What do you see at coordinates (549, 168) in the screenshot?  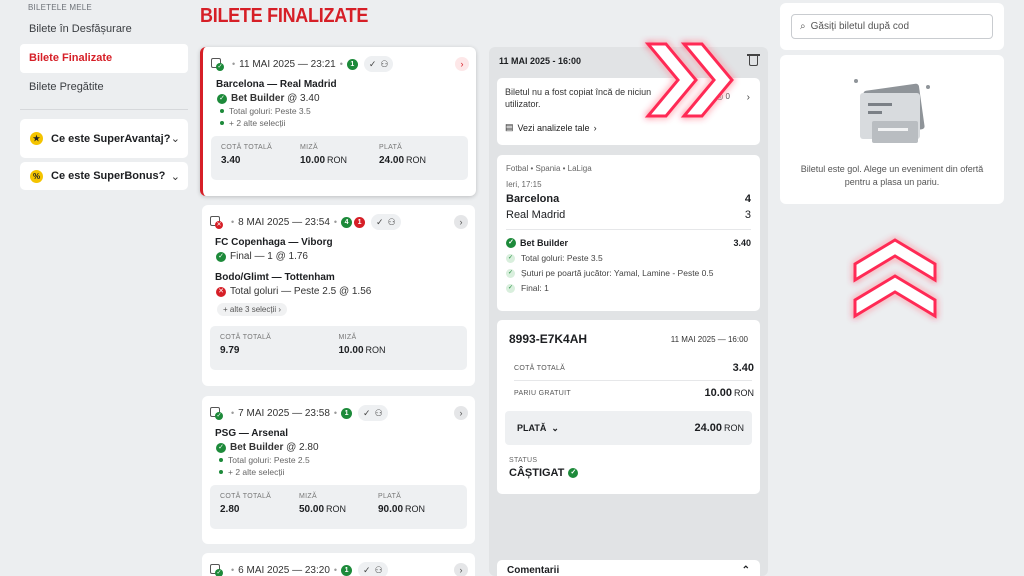 I see `breadcrumb: Fotbal • Spania • LaLiga` at bounding box center [549, 168].